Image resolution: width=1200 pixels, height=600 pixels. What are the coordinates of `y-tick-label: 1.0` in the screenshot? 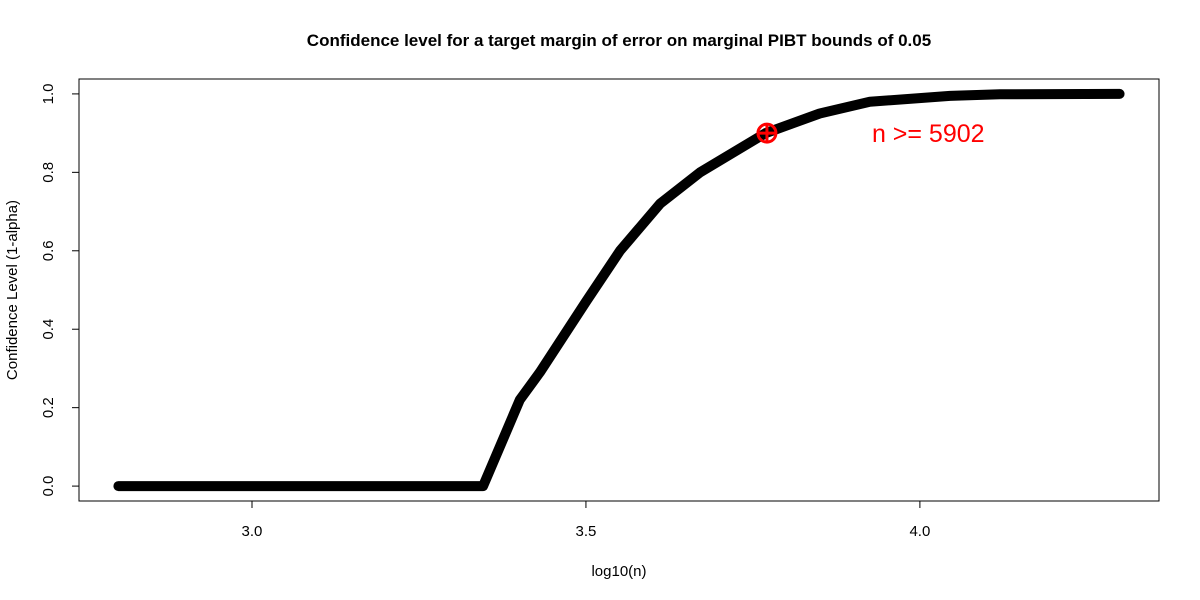 It's located at (48, 93).